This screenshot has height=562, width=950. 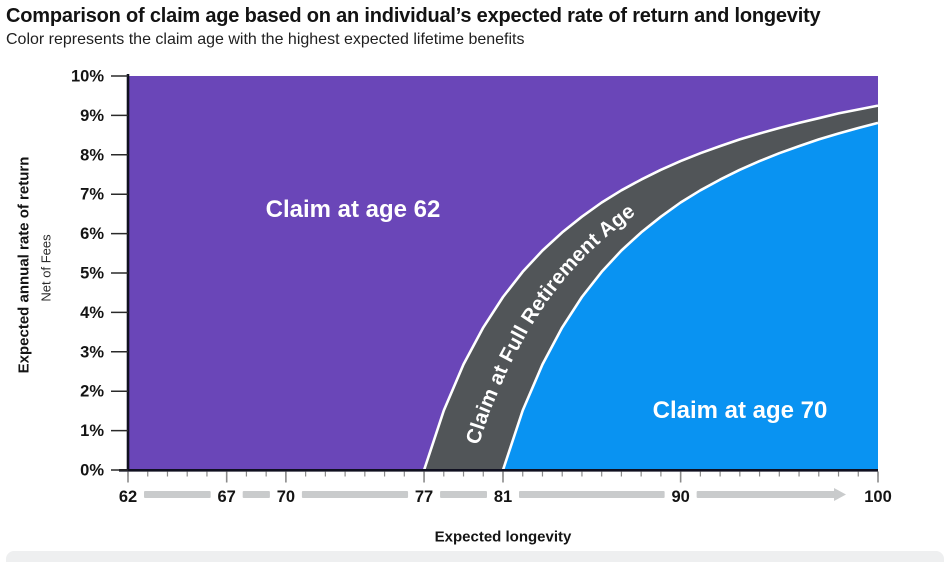 I want to click on x-tick-label: 62, so click(x=128, y=497).